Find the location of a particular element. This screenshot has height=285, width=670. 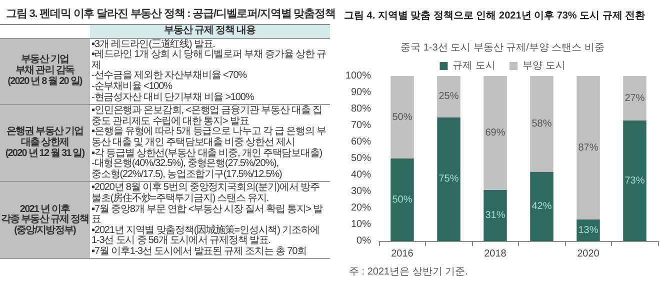

data-label: 31% is located at coordinates (495, 215).